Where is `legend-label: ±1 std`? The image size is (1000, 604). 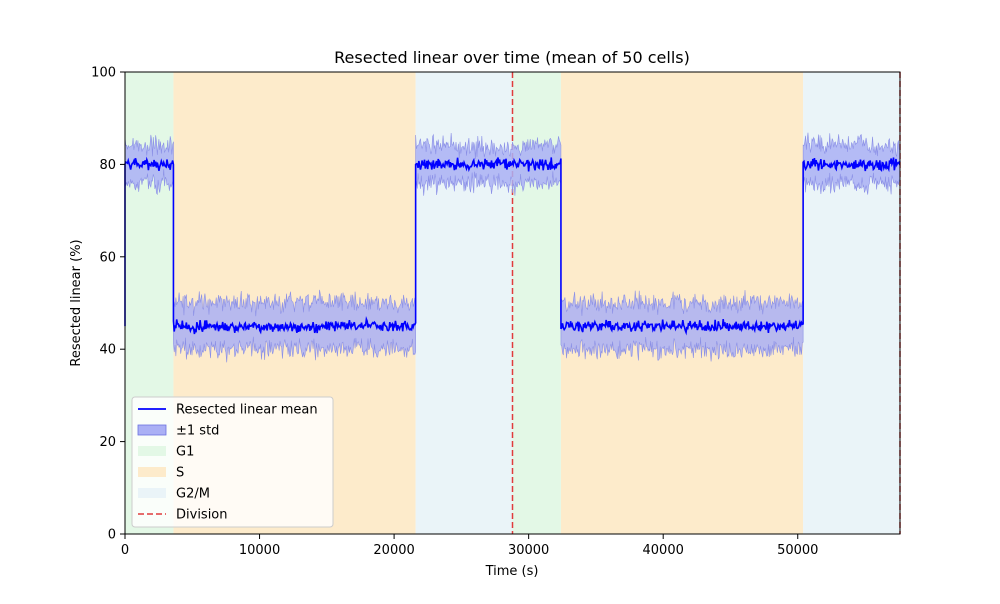 legend-label: ±1 std is located at coordinates (197, 431).